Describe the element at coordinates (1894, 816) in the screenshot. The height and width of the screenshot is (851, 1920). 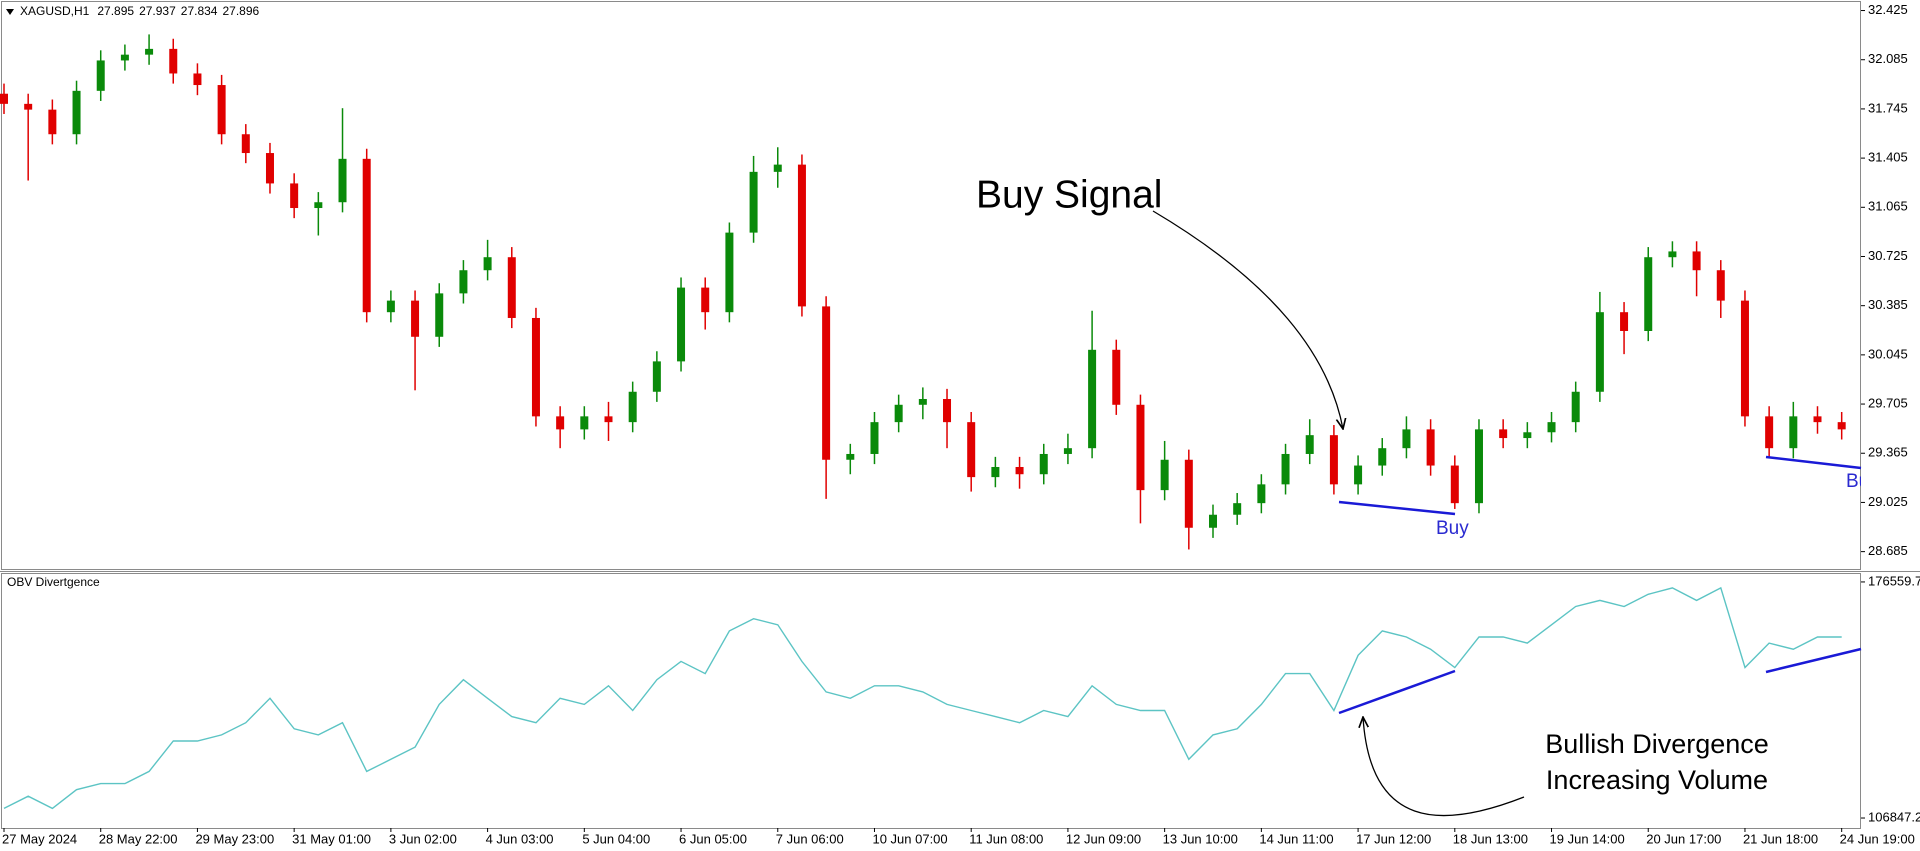
I see `y-tick-label: 106847.2` at that location.